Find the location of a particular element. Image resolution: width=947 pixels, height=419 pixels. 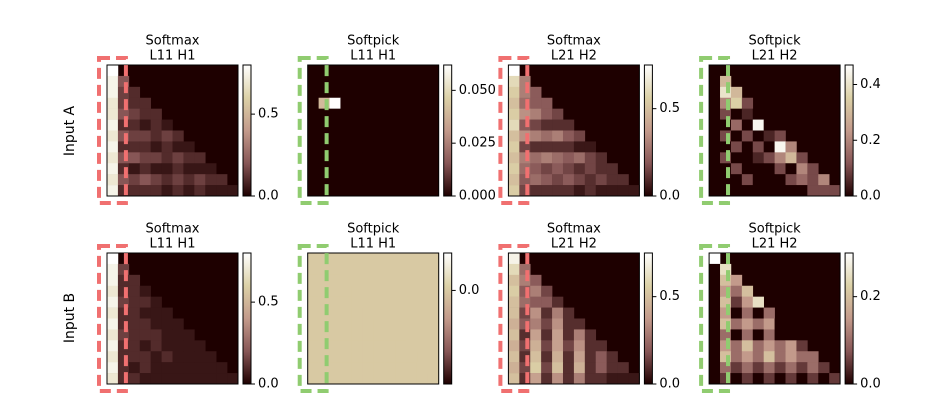

panel-title: Softpick is located at coordinates (774, 41).